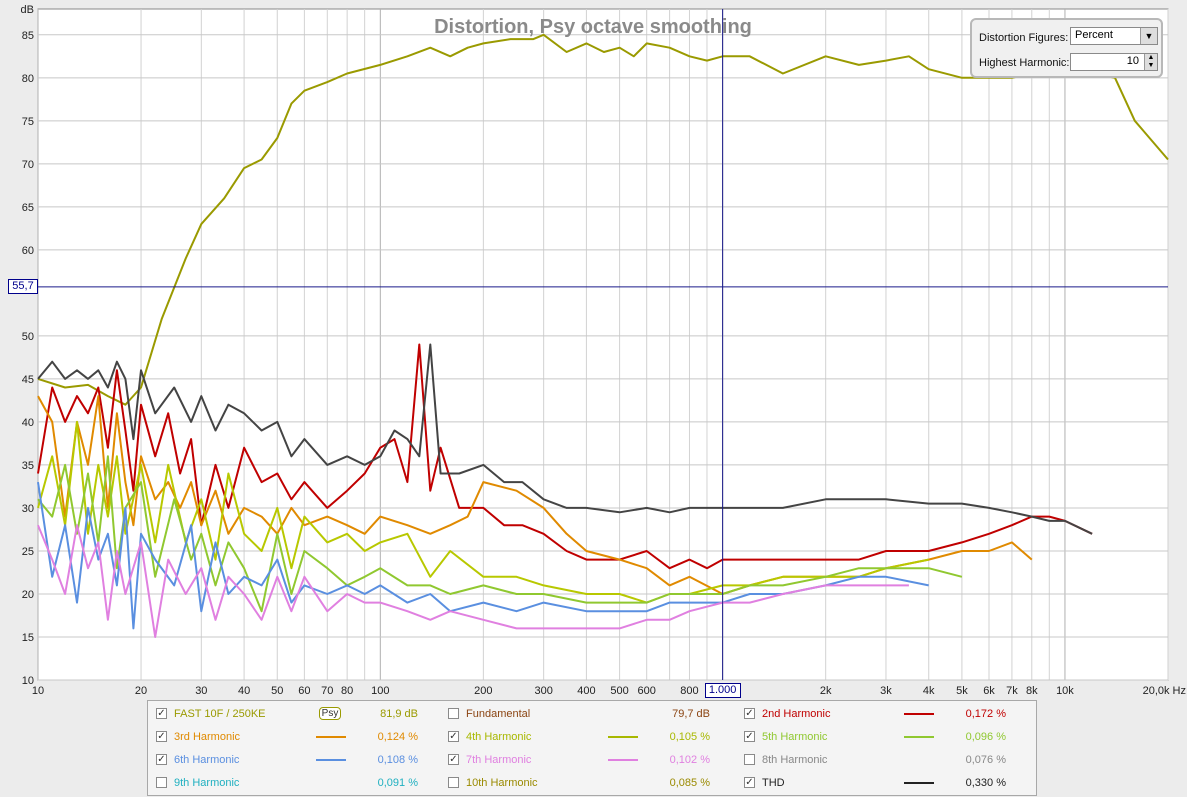  I want to click on legend-label: 9th Harmonic, so click(207, 783).